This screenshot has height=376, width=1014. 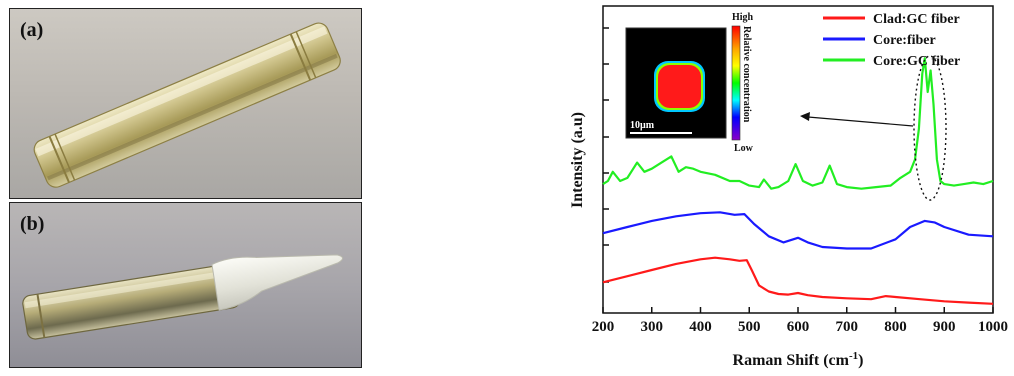 What do you see at coordinates (860, 360) in the screenshot?
I see `x-axis-title-end: )` at bounding box center [860, 360].